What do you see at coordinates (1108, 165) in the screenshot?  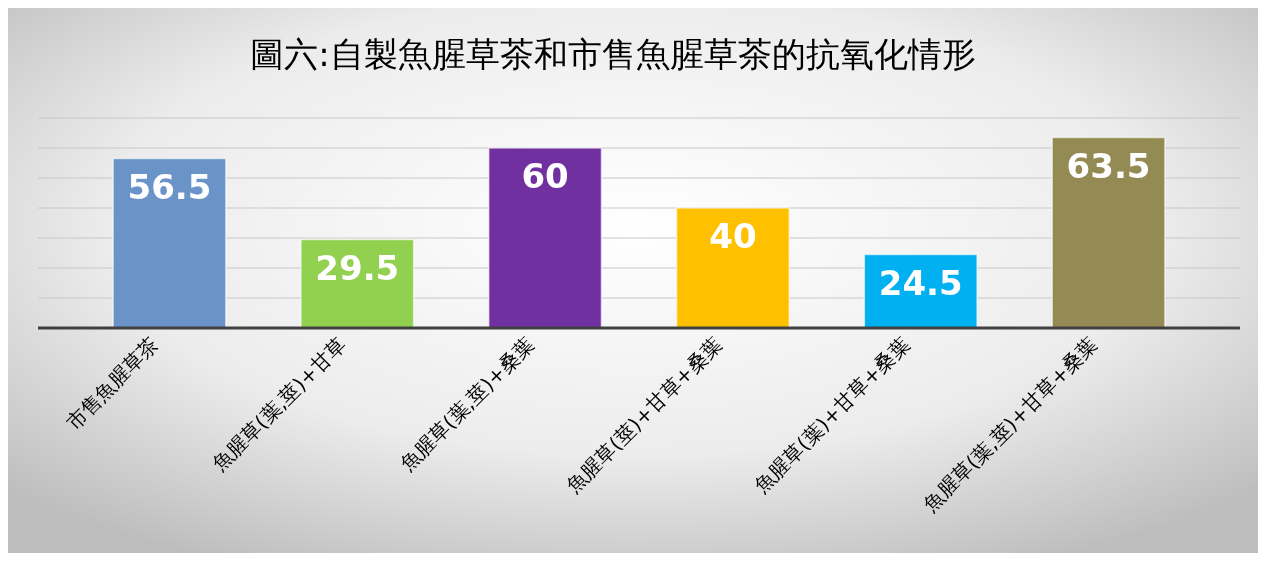 I see `data-label: 63.5` at bounding box center [1108, 165].